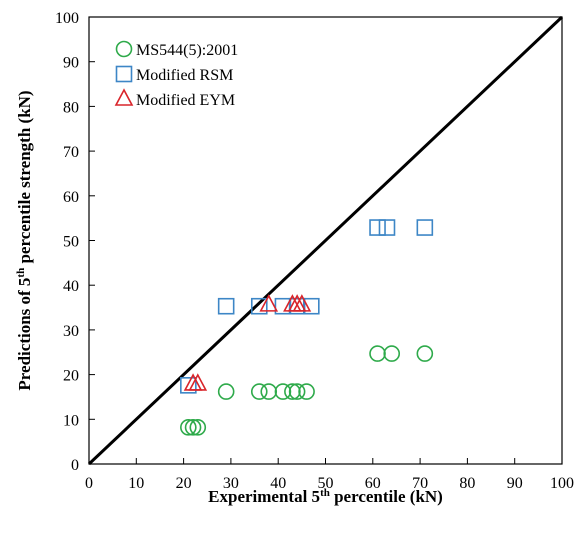  I want to click on series-circle, so click(307, 390).